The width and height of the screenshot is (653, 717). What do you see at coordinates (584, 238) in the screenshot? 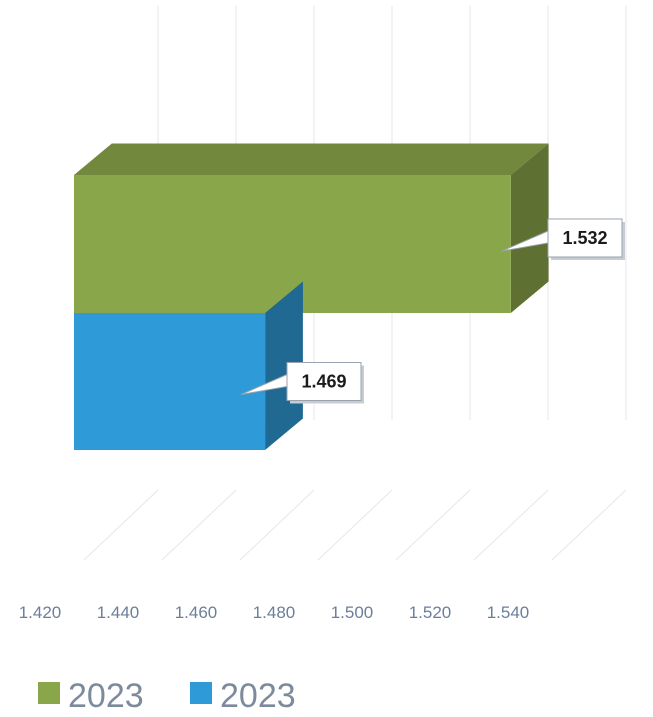
I see `data-label-text: 1.532` at bounding box center [584, 238].